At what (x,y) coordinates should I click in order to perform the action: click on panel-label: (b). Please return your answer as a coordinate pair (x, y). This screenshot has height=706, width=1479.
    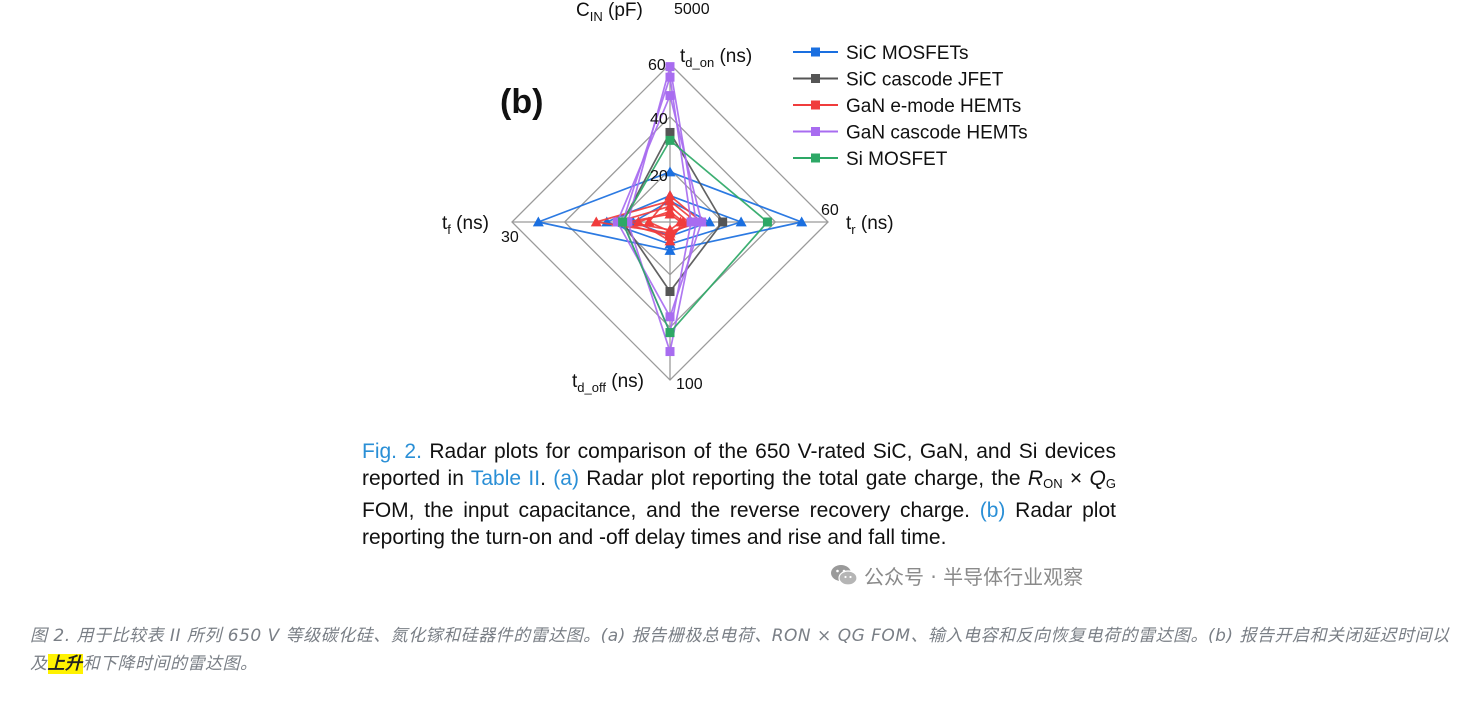
    Looking at the image, I should click on (521, 102).